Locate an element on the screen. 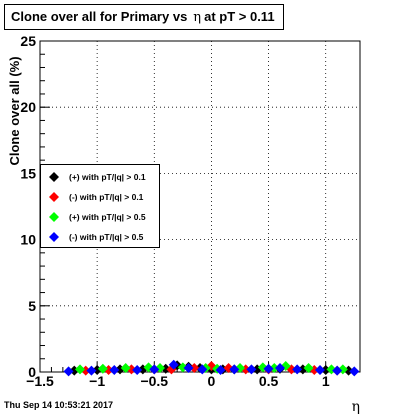  title-text-before: Clone over all for Primary vs is located at coordinates (99, 16).